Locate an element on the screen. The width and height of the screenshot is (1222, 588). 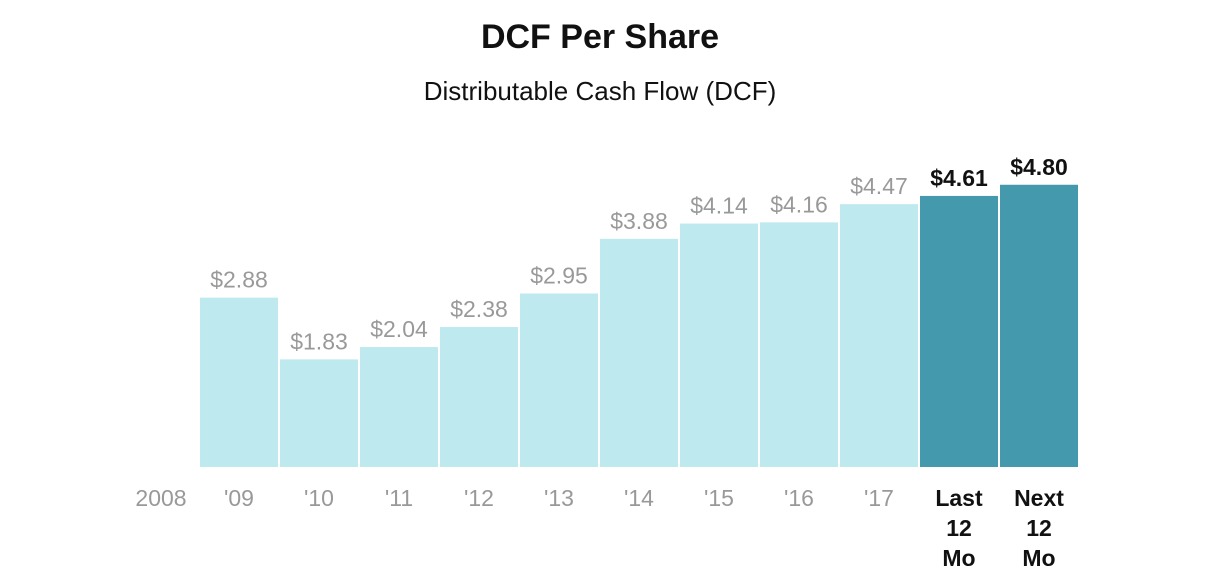
data-label: $2.95 is located at coordinates (559, 276).